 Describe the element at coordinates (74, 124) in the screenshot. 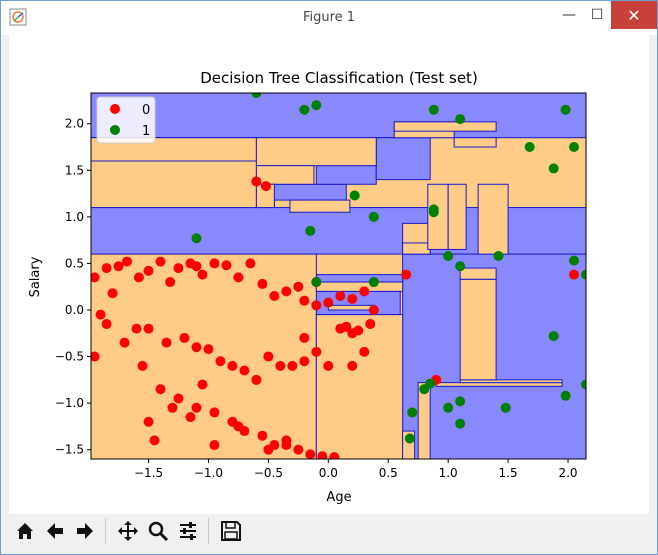

I see `y-tick-label: 2.0` at that location.